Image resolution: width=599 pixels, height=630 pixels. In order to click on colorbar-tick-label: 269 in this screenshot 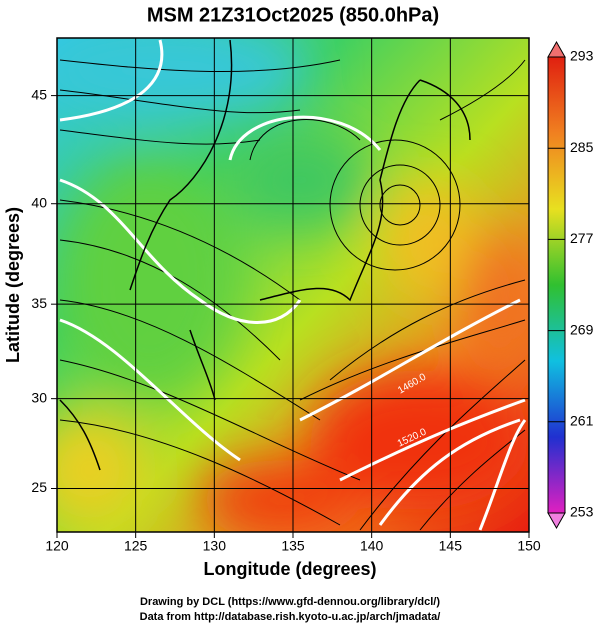, I will do `click(582, 329)`.